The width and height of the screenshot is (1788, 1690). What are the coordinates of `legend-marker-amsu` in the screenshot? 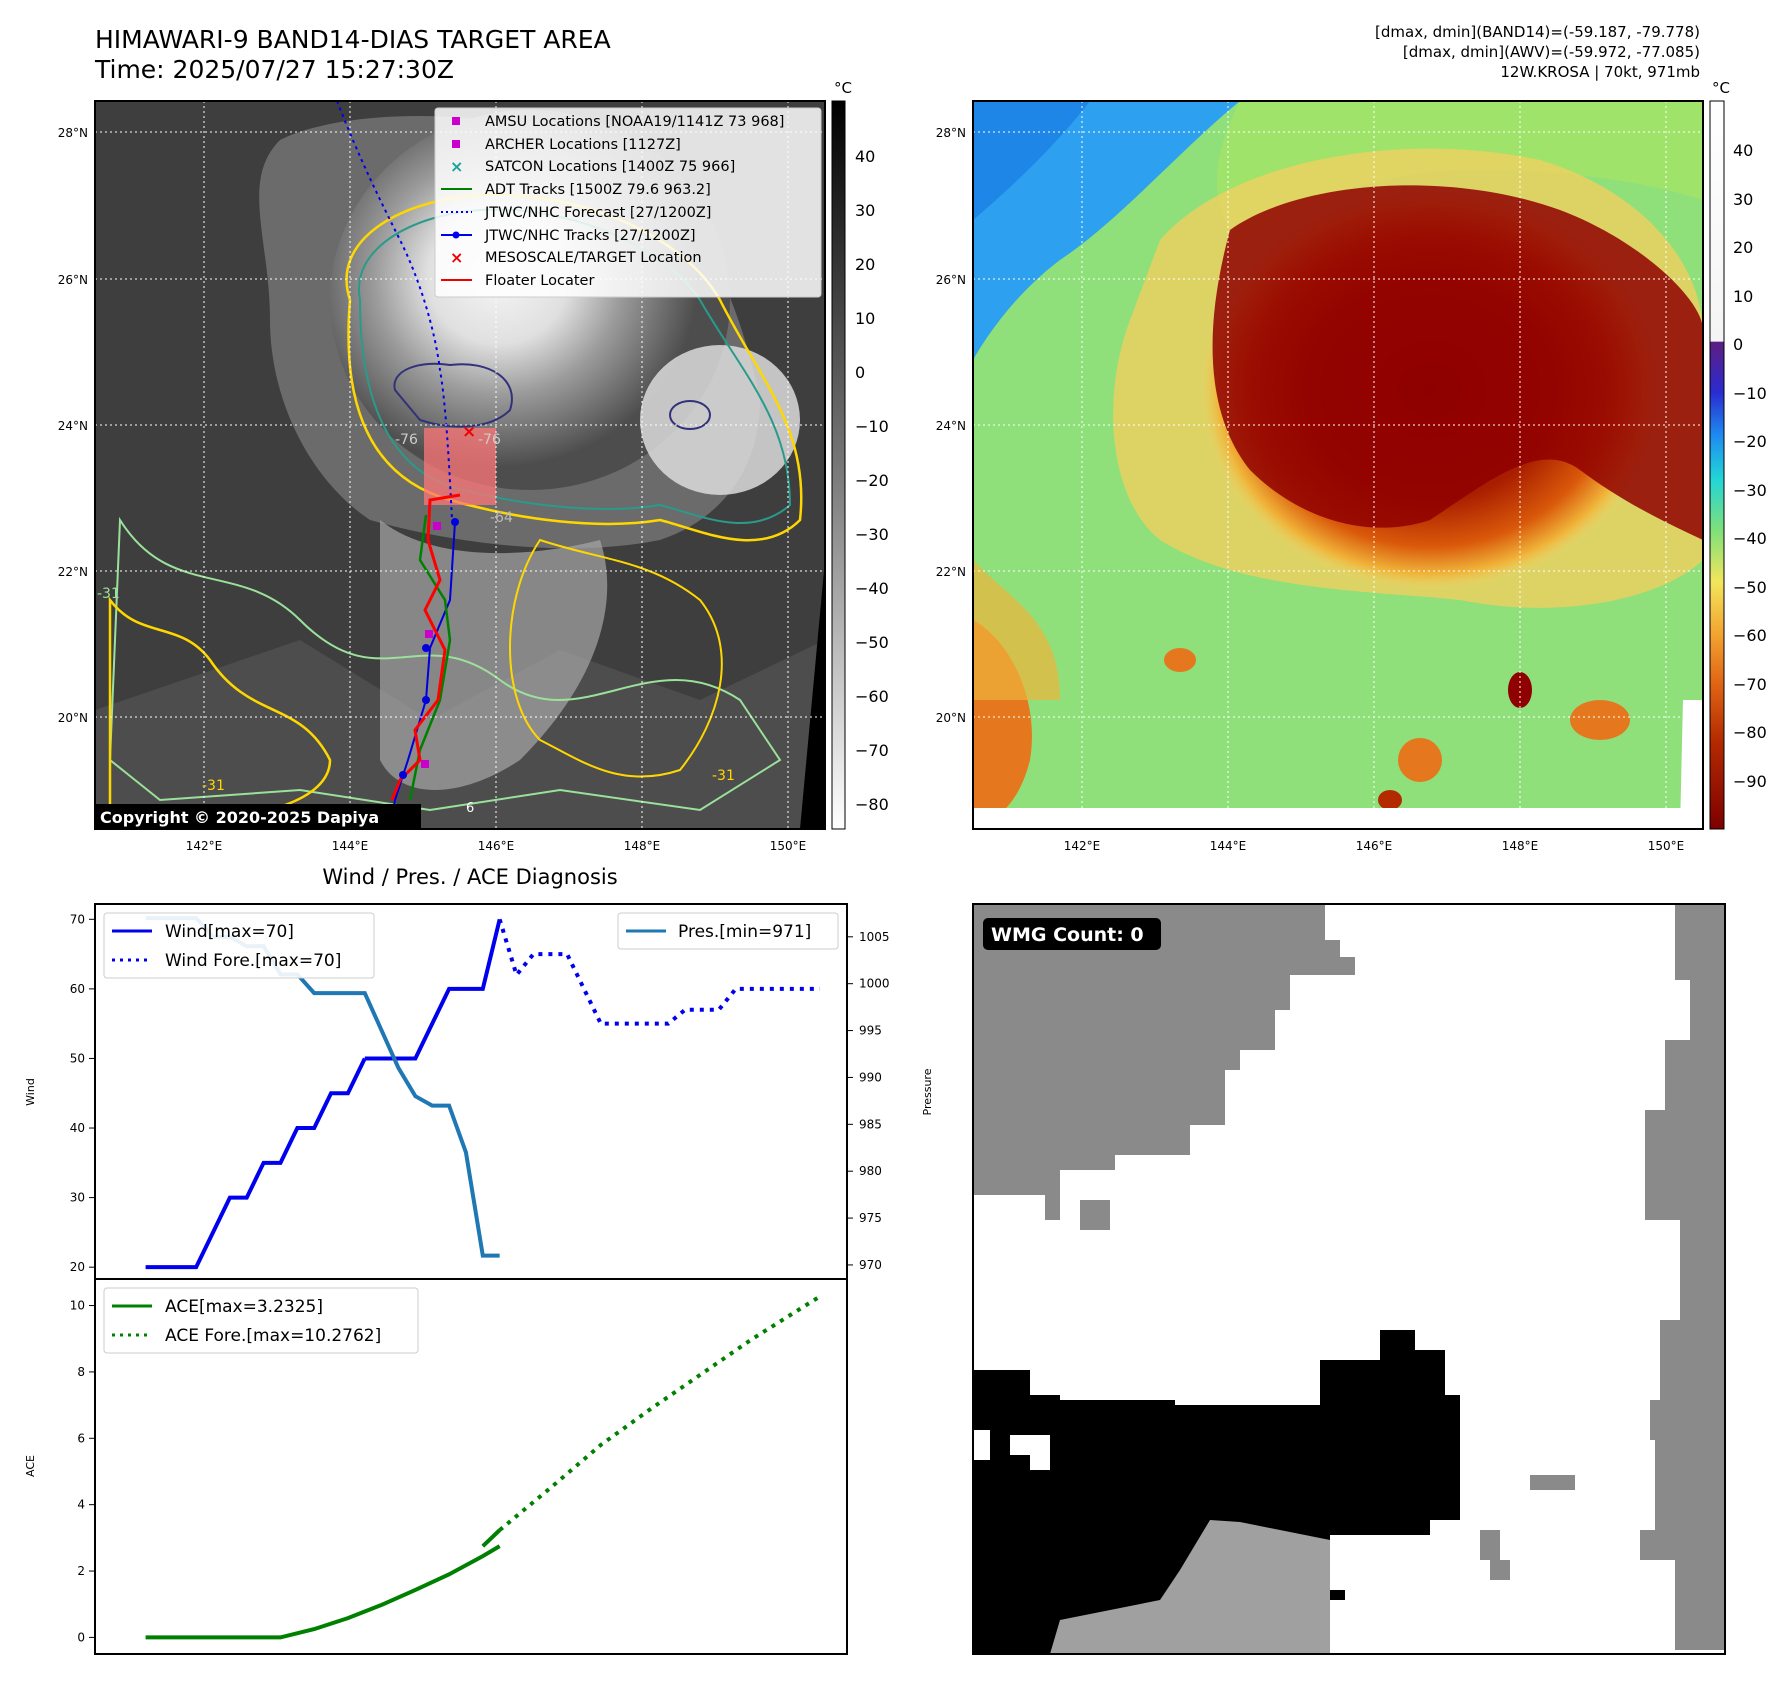 It's located at (456, 121).